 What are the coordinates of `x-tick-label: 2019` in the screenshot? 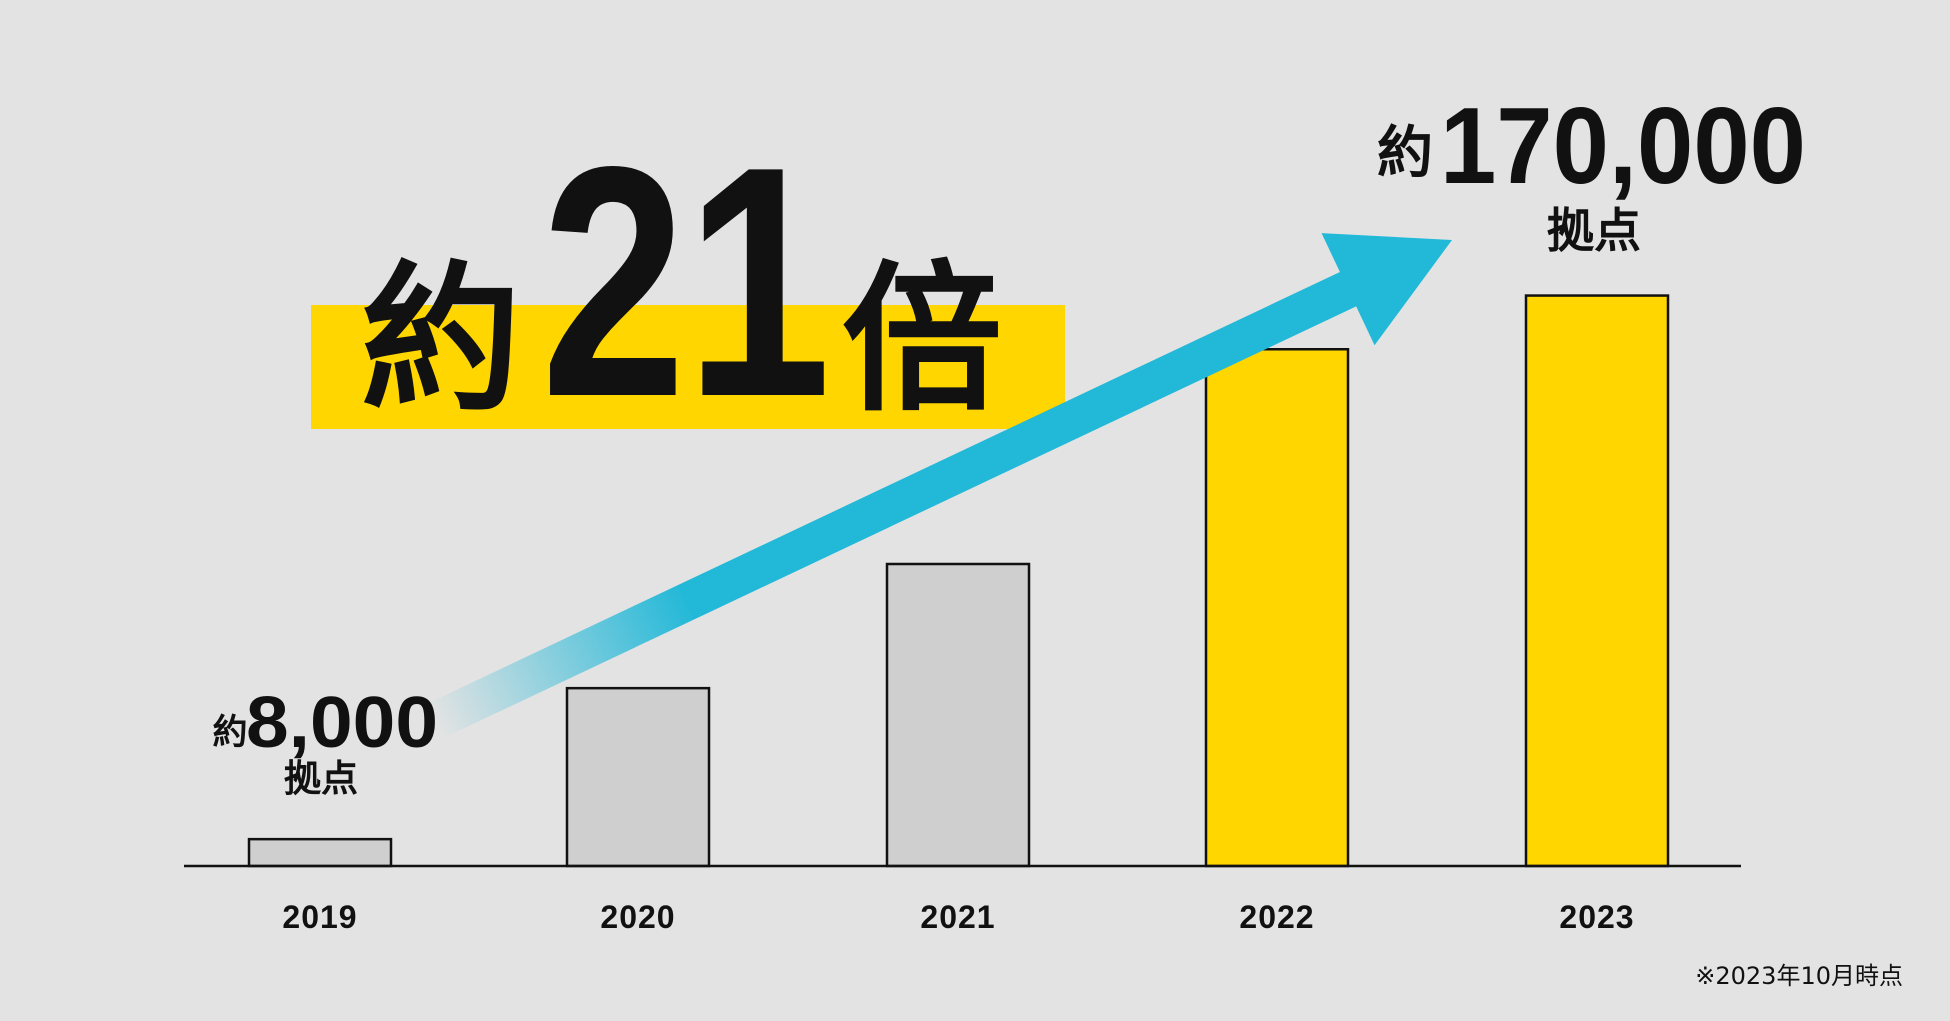 It's located at (319, 917).